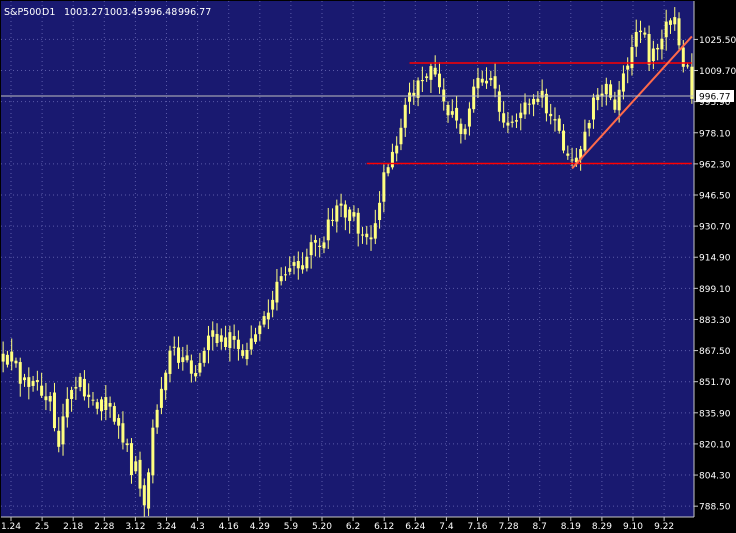  I want to click on y-tick-label: 804.30, so click(715, 477).